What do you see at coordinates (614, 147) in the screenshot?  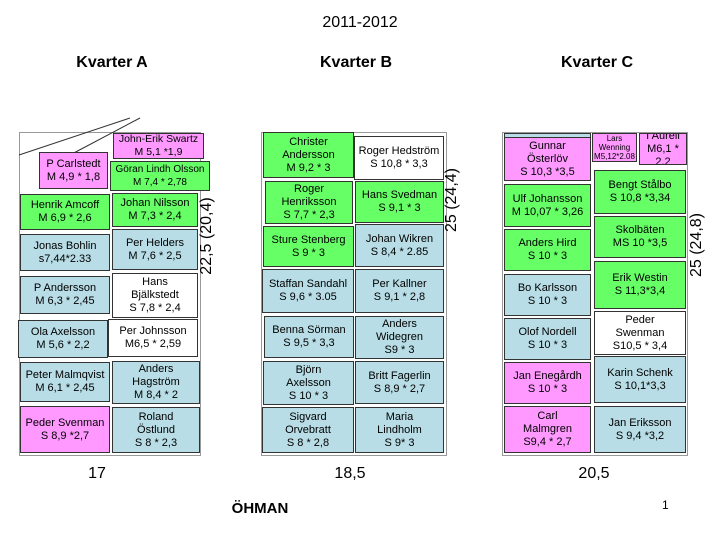 I see `house-box: Lars Wenning M5,12*2.08` at bounding box center [614, 147].